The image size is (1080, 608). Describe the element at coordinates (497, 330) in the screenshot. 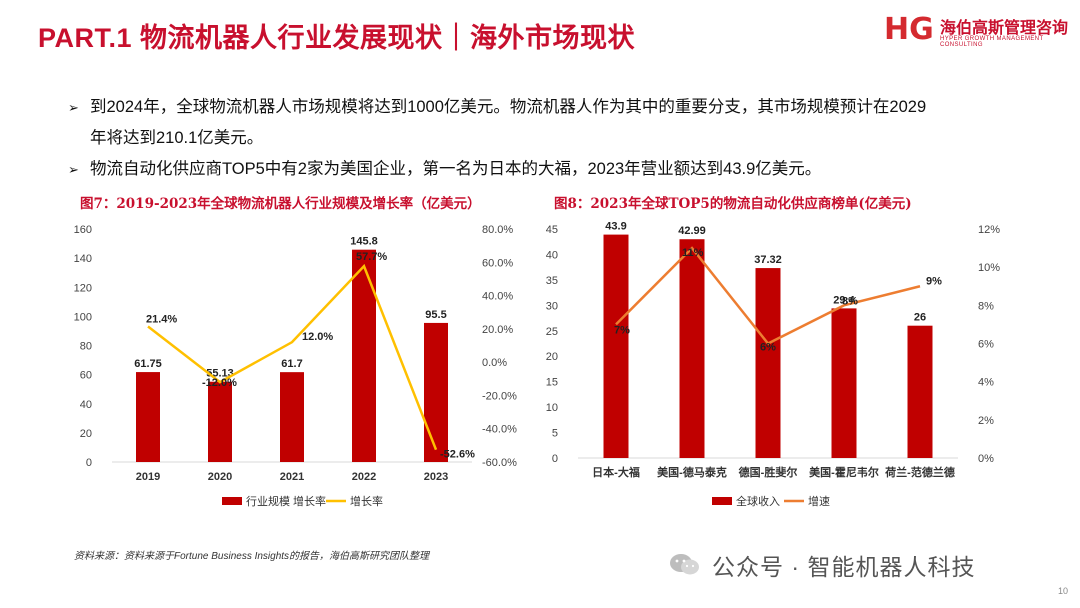

I see `right-axis-tick-label: 20.0%` at that location.